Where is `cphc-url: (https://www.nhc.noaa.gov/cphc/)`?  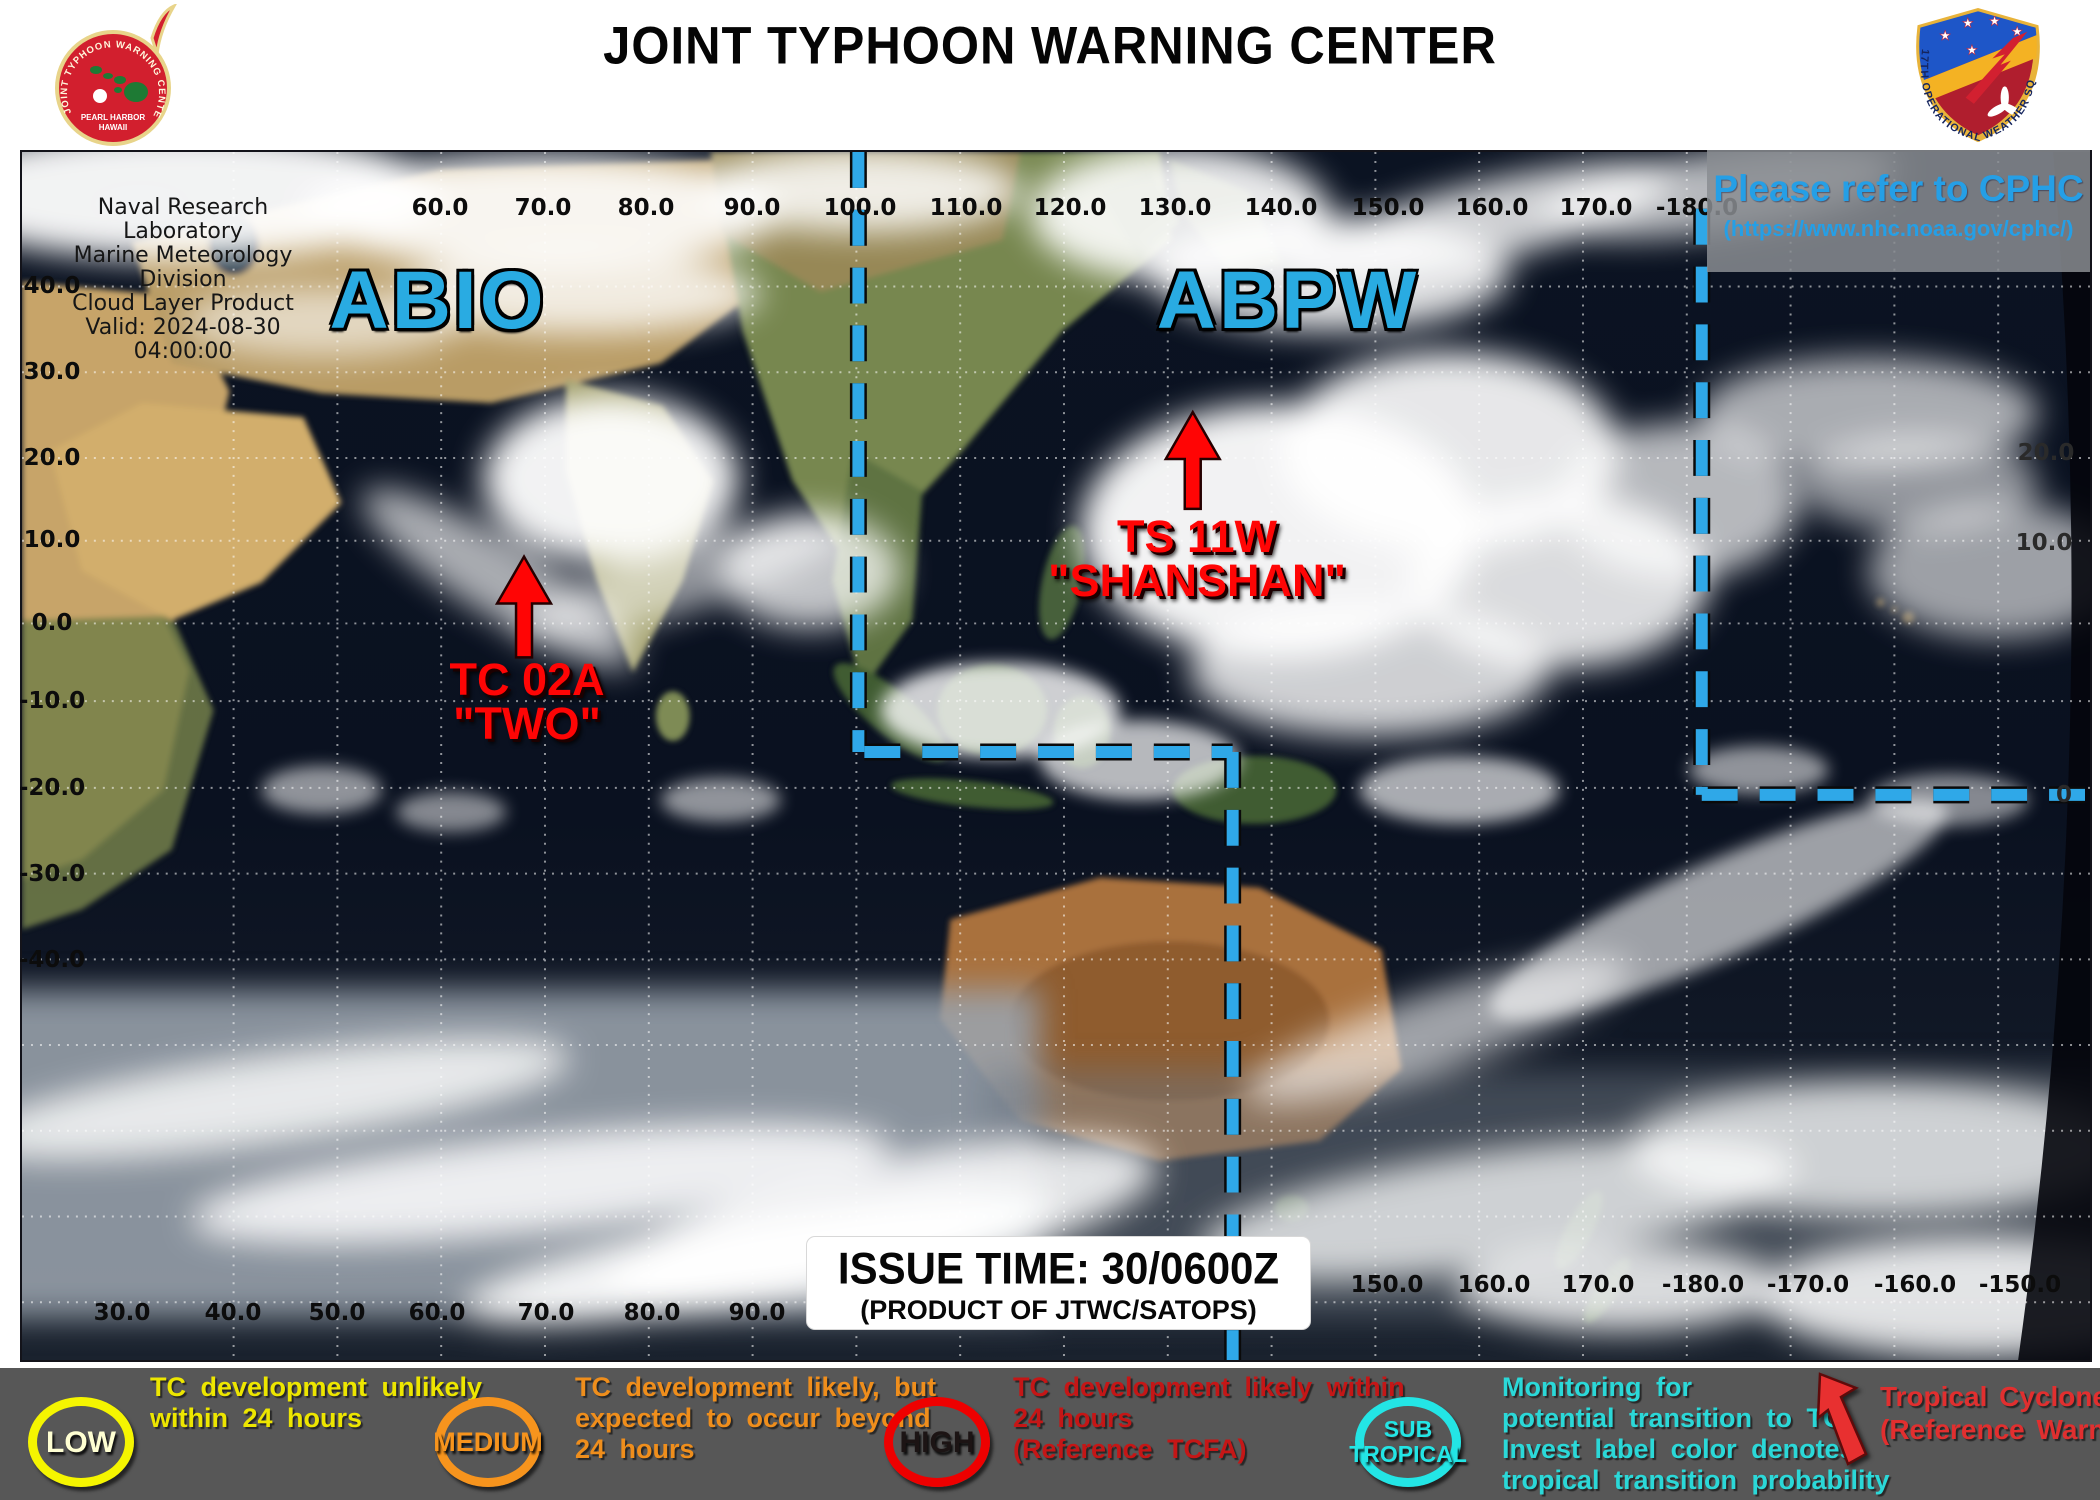
cphc-url: (https://www.nhc.noaa.gov/cphc/) is located at coordinates (1898, 228).